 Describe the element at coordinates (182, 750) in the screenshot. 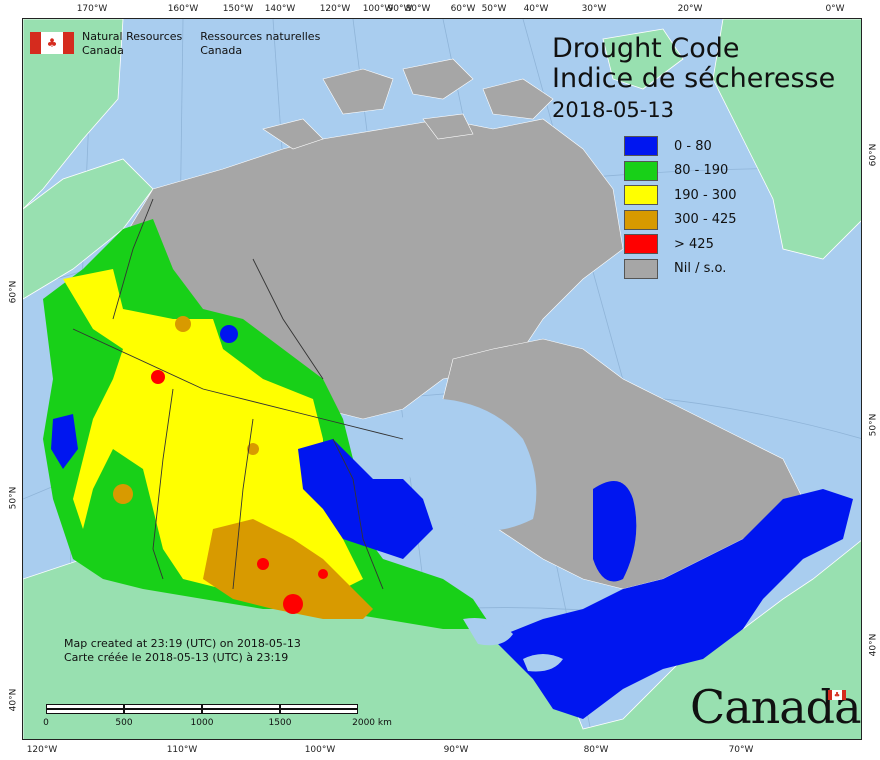

I see `bottom-tick: 110°W` at that location.